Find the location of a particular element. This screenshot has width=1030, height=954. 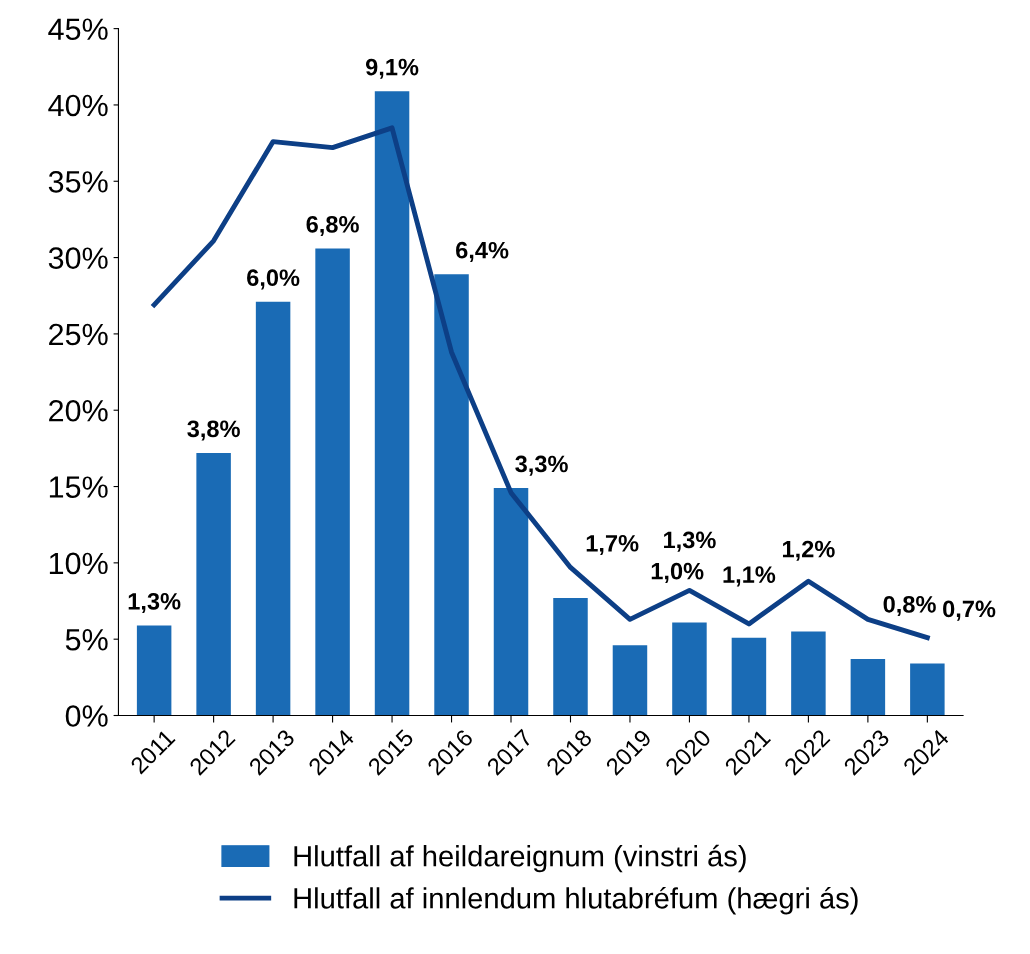

y-tick-label: 35% is located at coordinates (78, 182).